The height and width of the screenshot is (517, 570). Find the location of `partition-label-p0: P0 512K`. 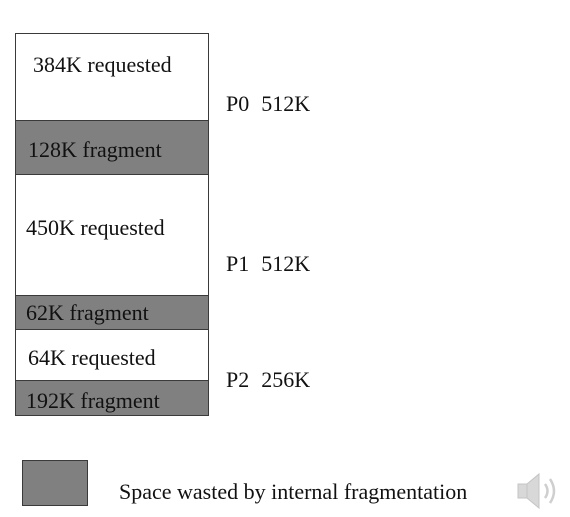

partition-label-p0: P0 512K is located at coordinates (268, 104).